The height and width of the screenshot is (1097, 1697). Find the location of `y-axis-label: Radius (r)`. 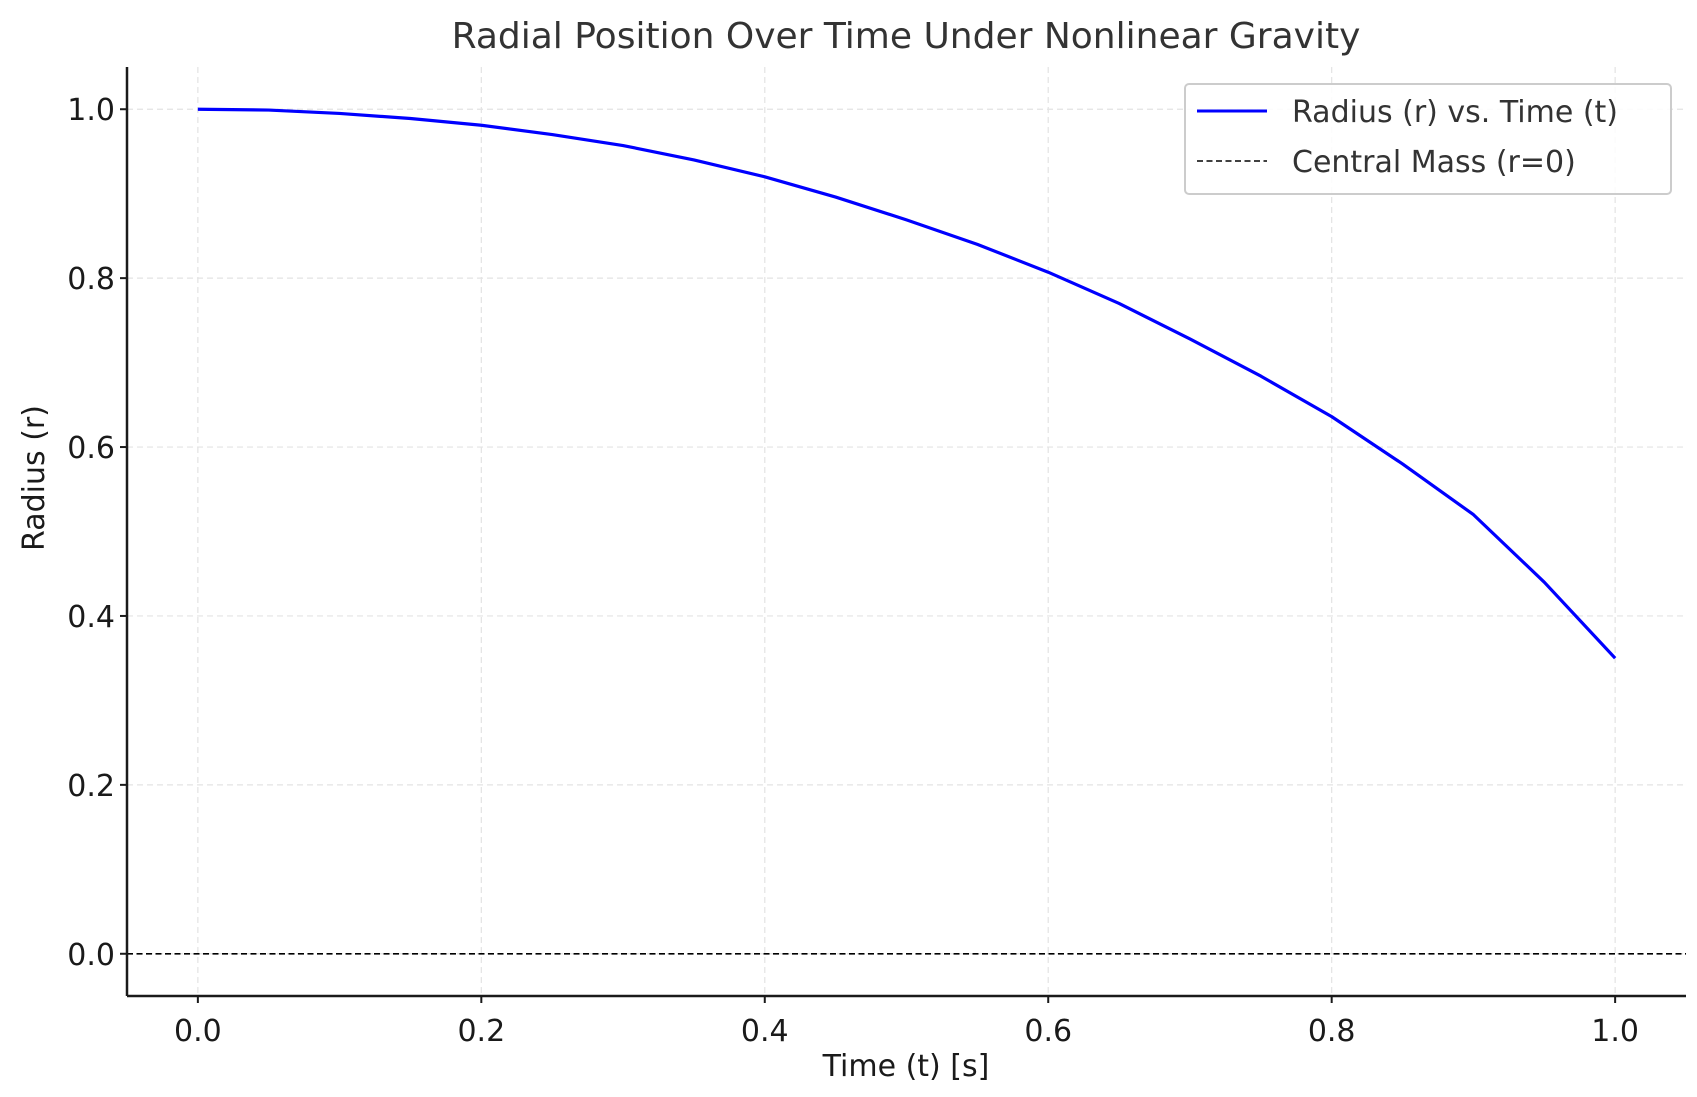

y-axis-label: Radius (r) is located at coordinates (34, 478).